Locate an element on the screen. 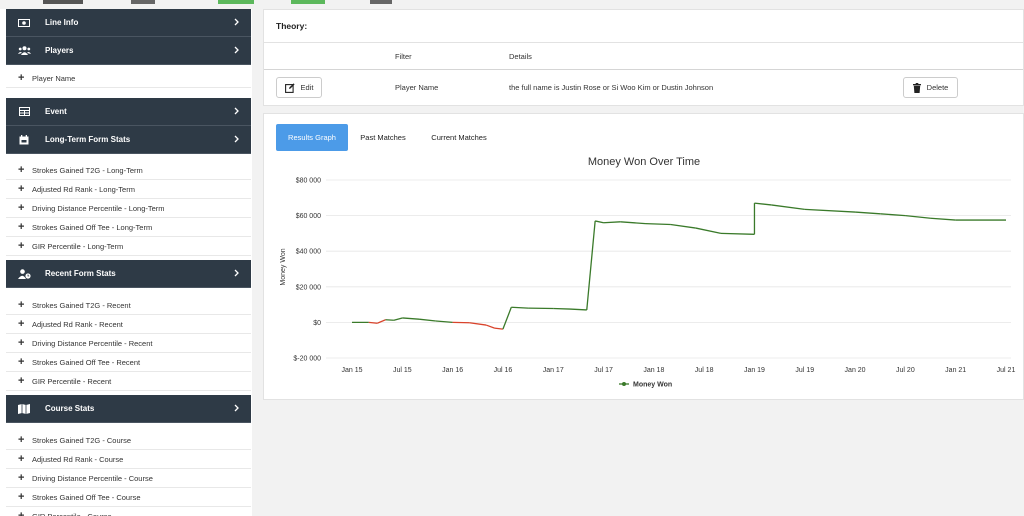 Image resolution: width=1024 pixels, height=516 pixels. filter-value: Player Name is located at coordinates (417, 87).